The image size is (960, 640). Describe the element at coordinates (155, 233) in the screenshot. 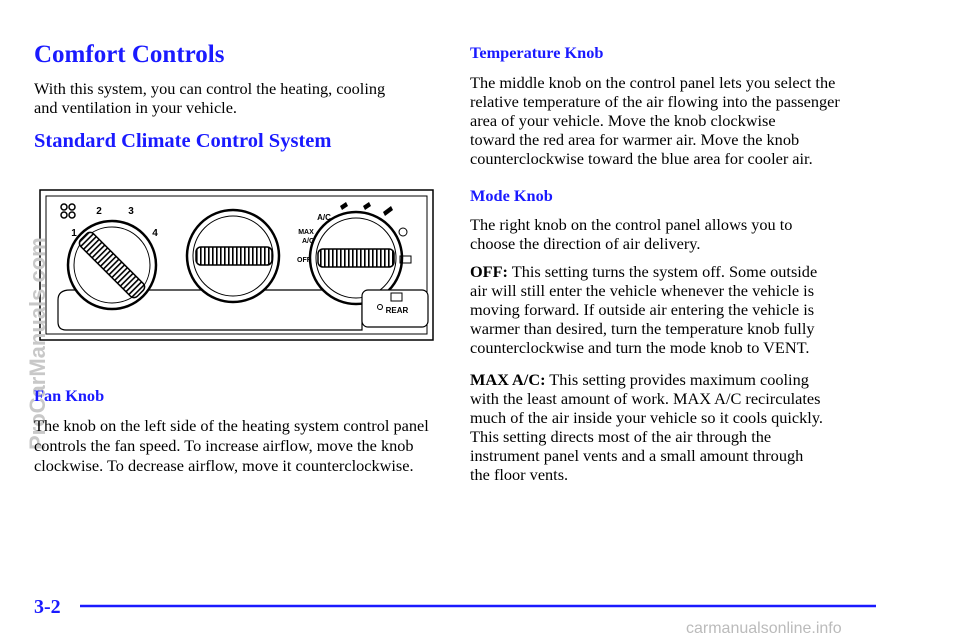

I see `fan-label: 4` at that location.